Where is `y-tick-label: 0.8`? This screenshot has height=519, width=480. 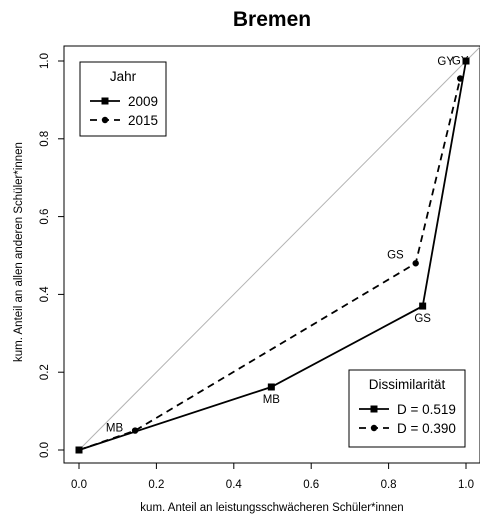 y-tick-label: 0.8 is located at coordinates (45, 139).